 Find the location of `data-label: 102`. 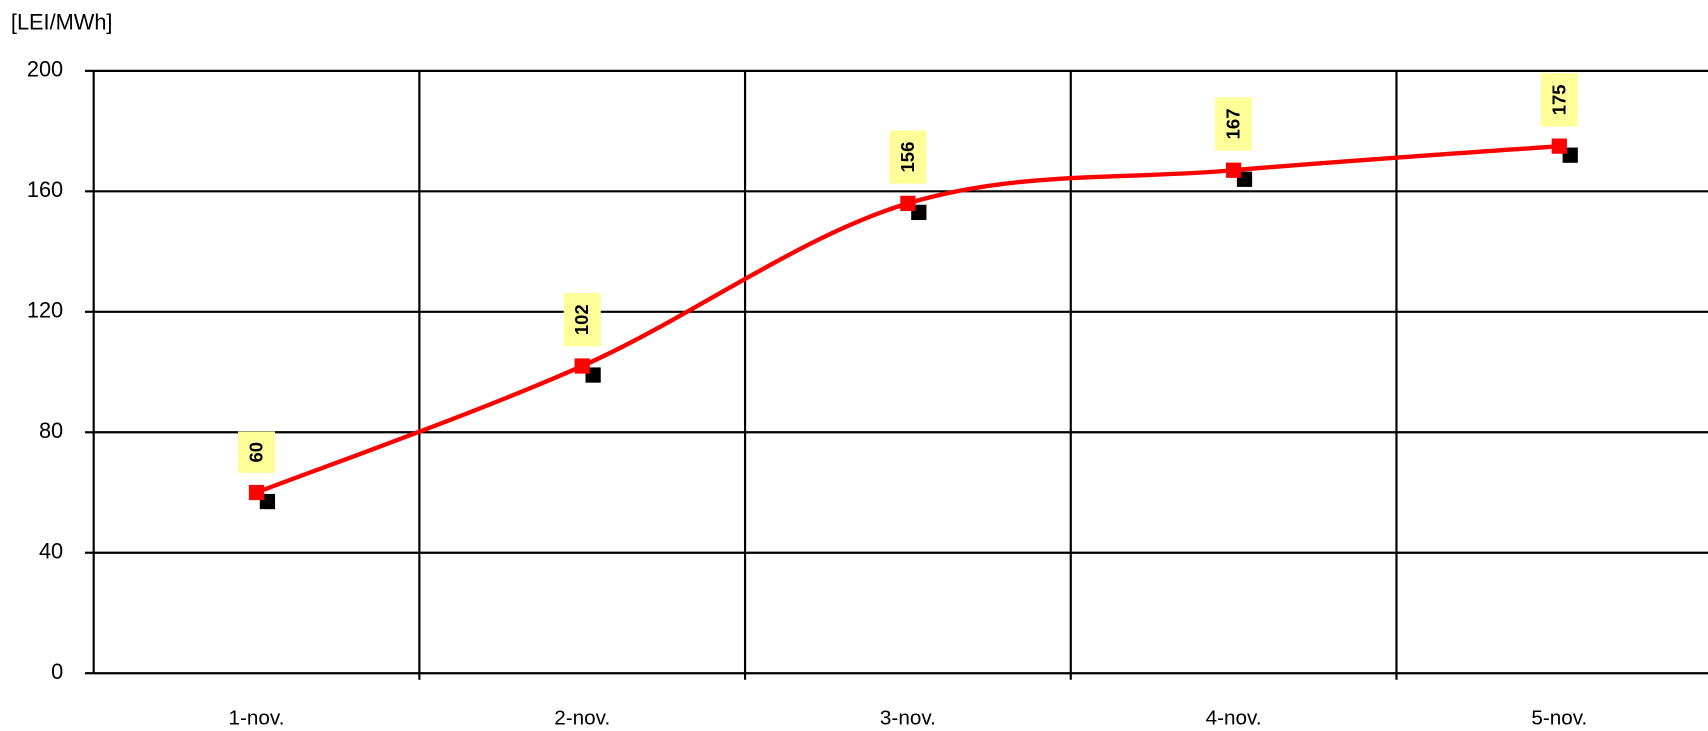

data-label: 102 is located at coordinates (581, 319).